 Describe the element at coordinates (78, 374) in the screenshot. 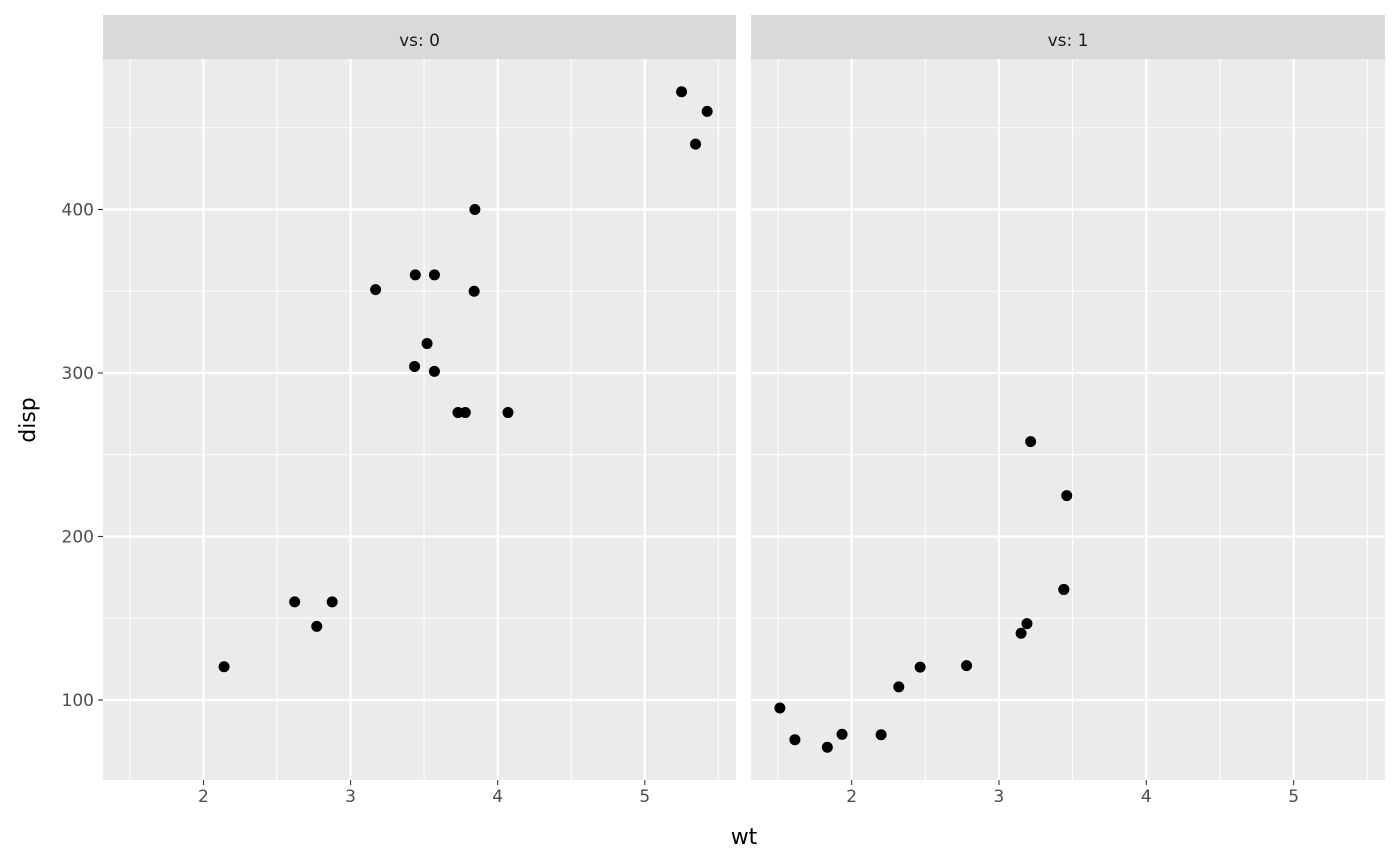

I see `y-tick-label: 300` at that location.